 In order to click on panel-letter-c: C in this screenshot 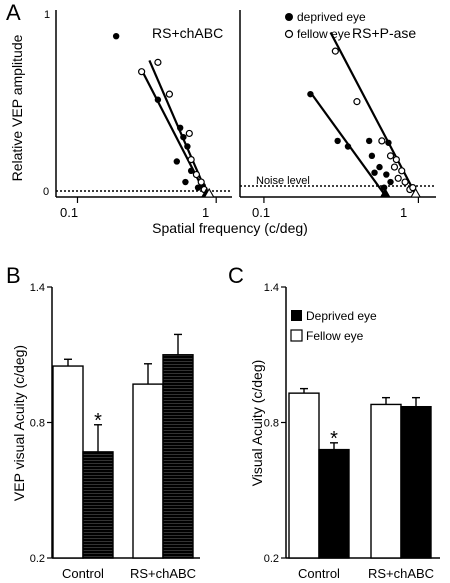, I will do `click(236, 275)`.